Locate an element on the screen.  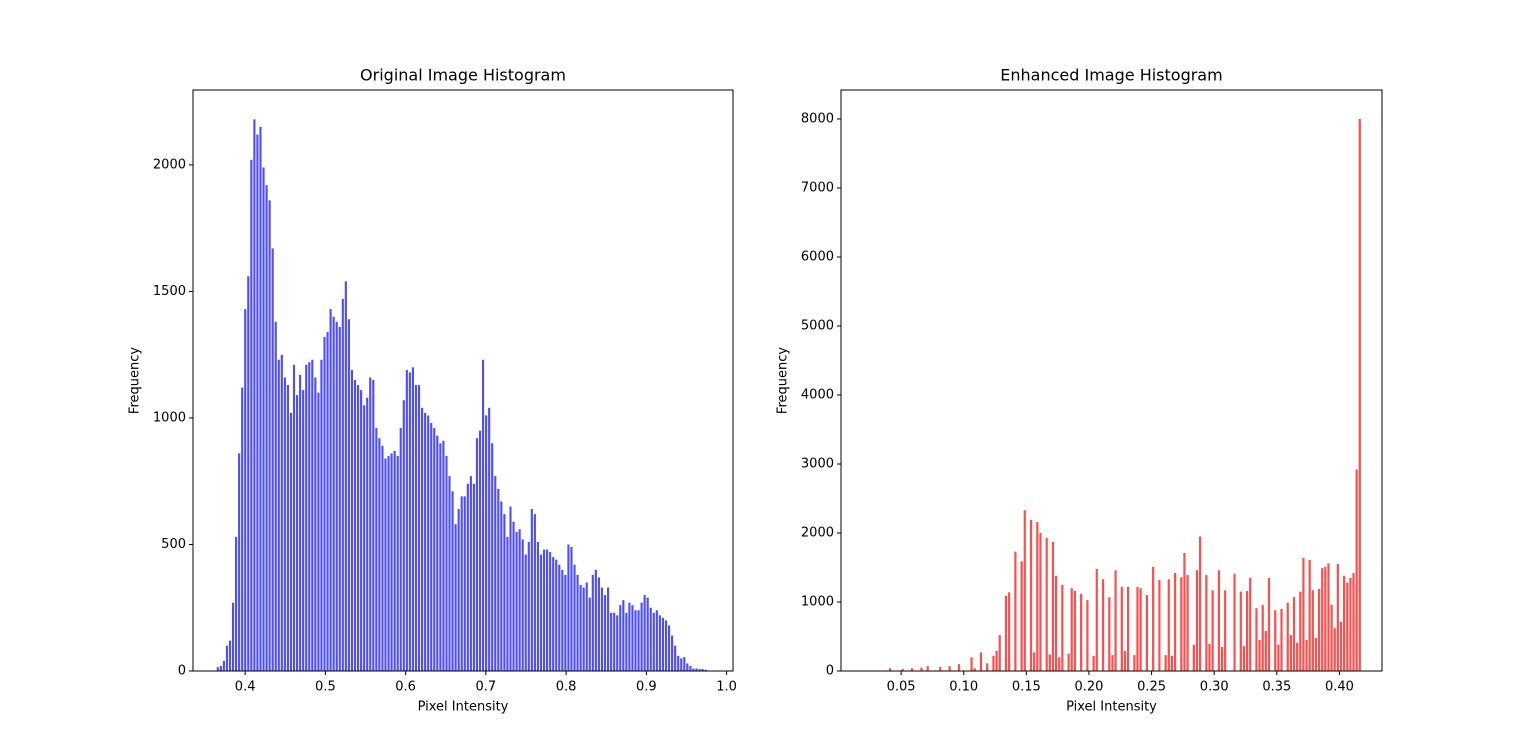
x-tick-label: 1.0 is located at coordinates (726, 687).